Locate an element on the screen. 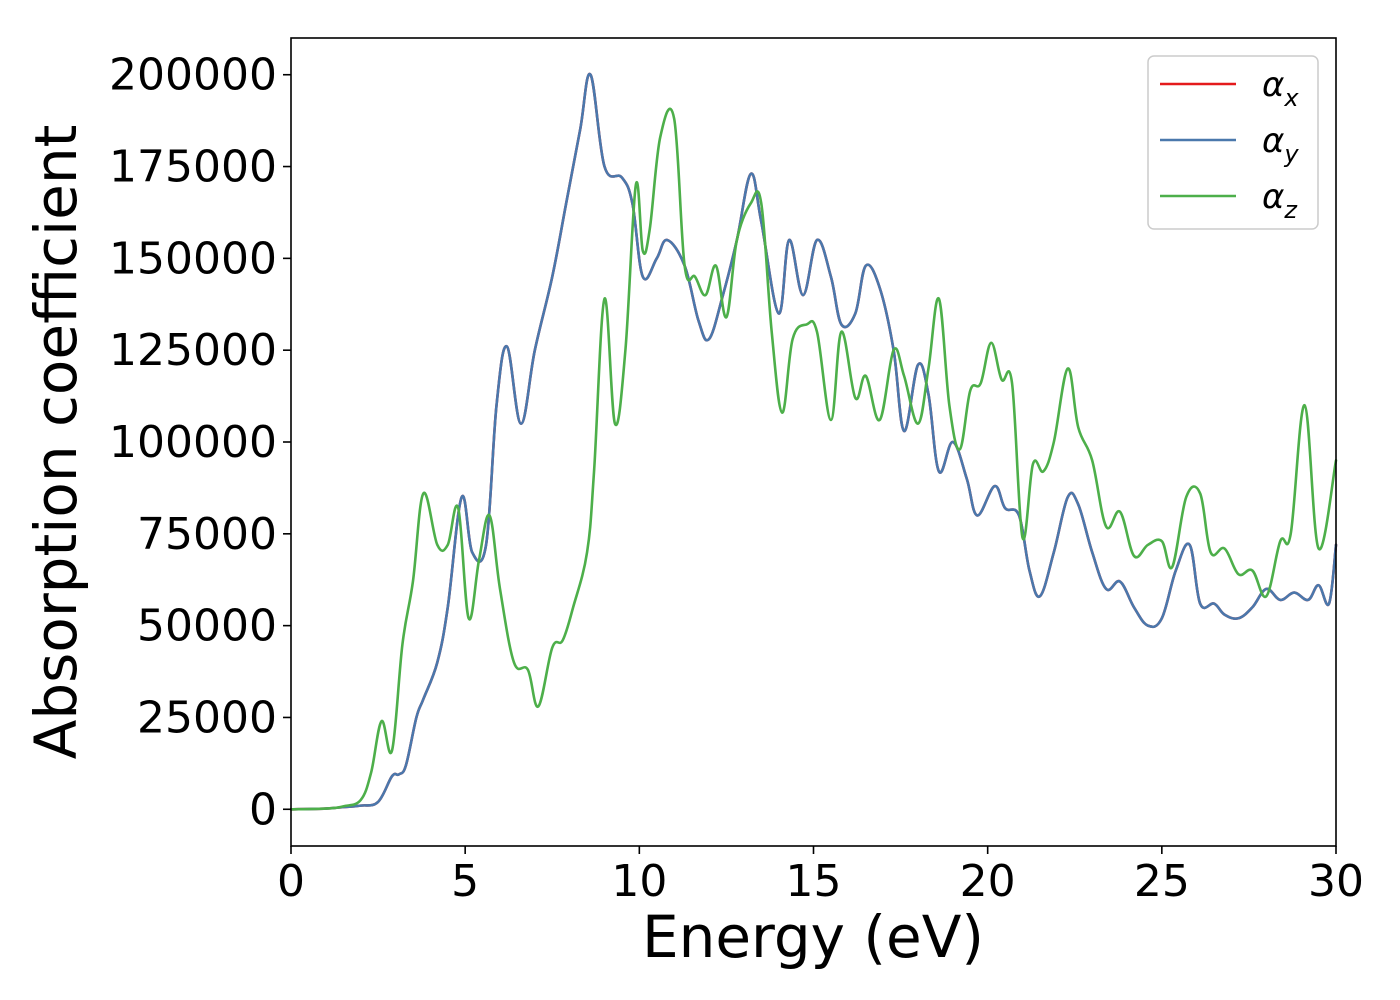 This screenshot has height=1000, width=1400. x-tick-label: 20 is located at coordinates (988, 881).